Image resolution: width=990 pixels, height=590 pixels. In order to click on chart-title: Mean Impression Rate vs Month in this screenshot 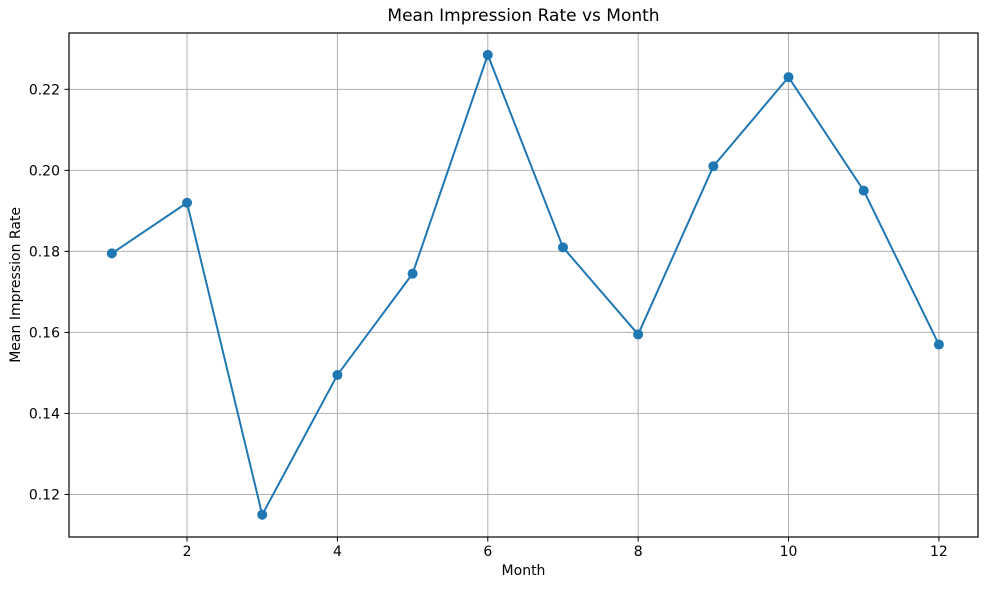, I will do `click(523, 16)`.